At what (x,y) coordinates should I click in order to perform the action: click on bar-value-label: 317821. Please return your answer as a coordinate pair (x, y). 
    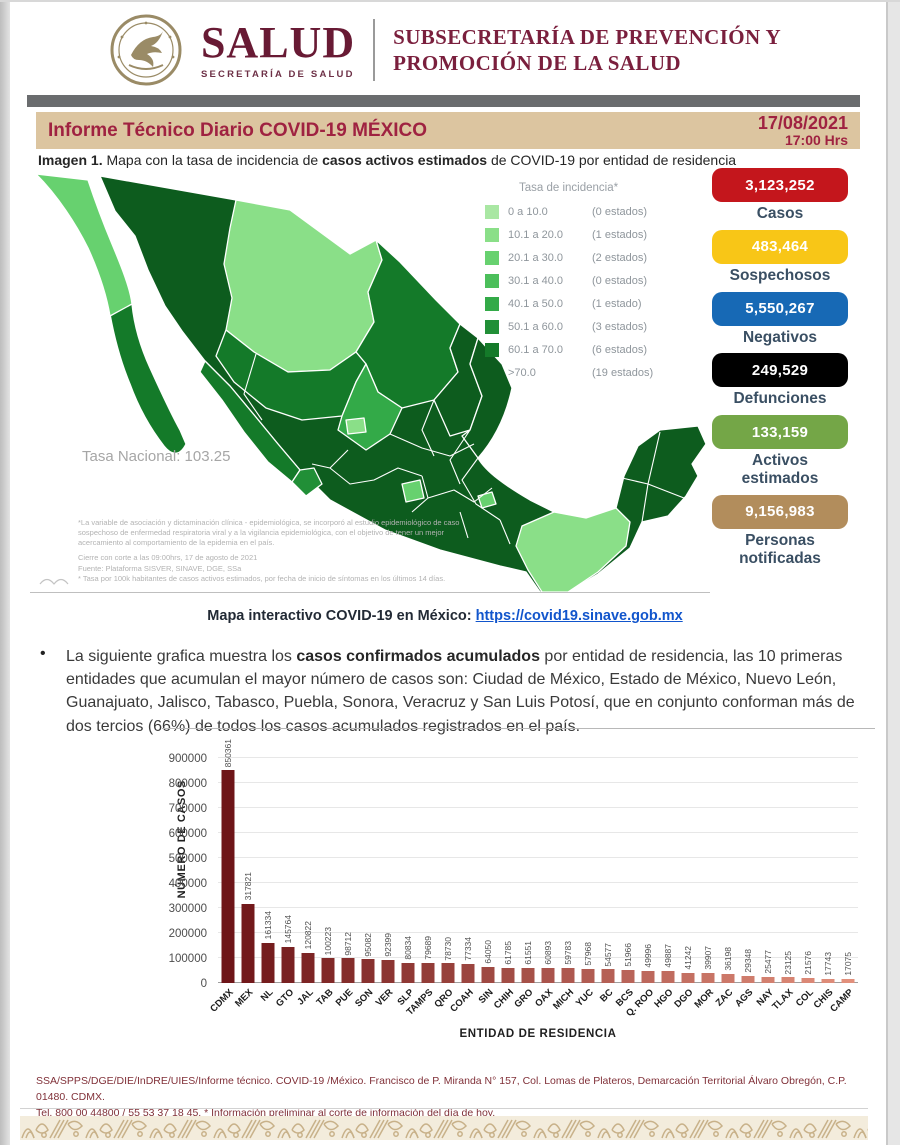
    Looking at the image, I should click on (248, 886).